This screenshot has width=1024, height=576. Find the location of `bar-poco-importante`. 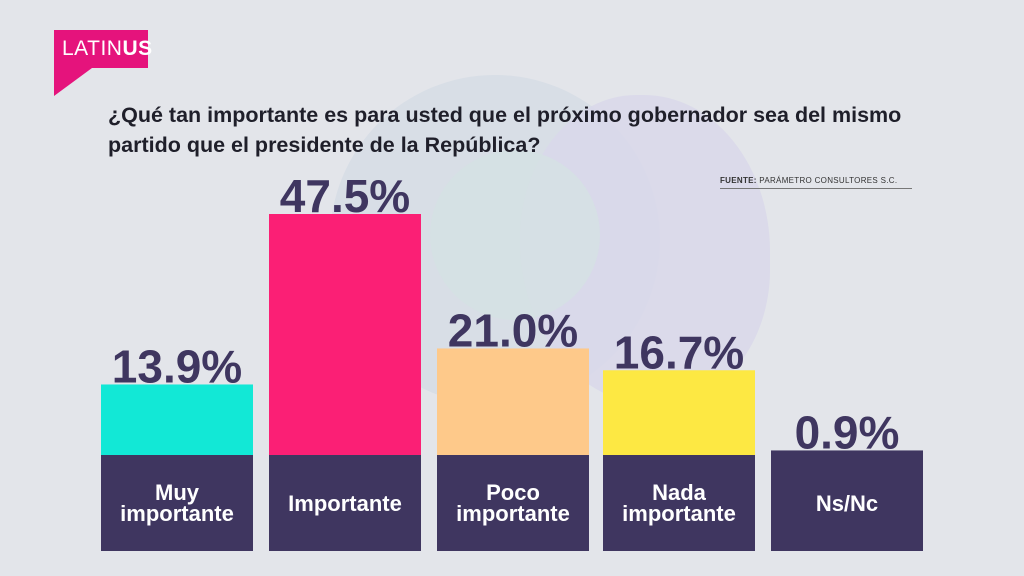

bar-poco-importante is located at coordinates (513, 401).